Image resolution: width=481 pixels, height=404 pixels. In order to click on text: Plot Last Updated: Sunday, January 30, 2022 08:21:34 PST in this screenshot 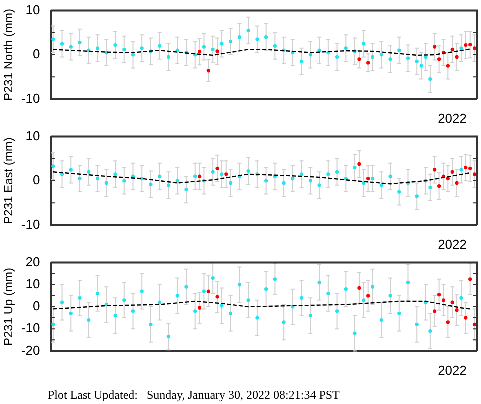, I will do `click(194, 395)`.